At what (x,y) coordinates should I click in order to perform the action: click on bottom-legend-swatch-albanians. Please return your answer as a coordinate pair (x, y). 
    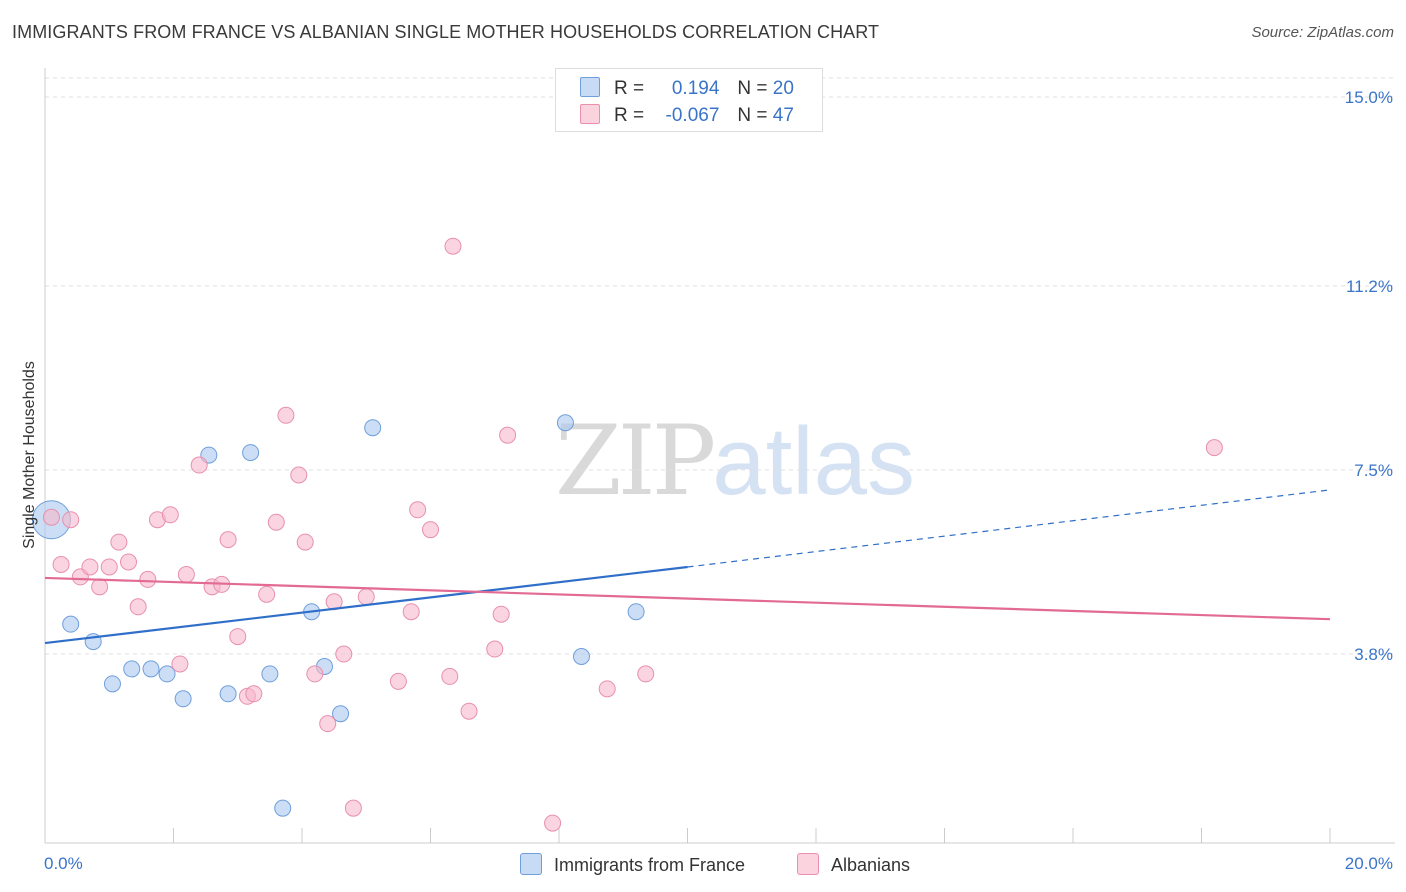
    Looking at the image, I should click on (808, 864).